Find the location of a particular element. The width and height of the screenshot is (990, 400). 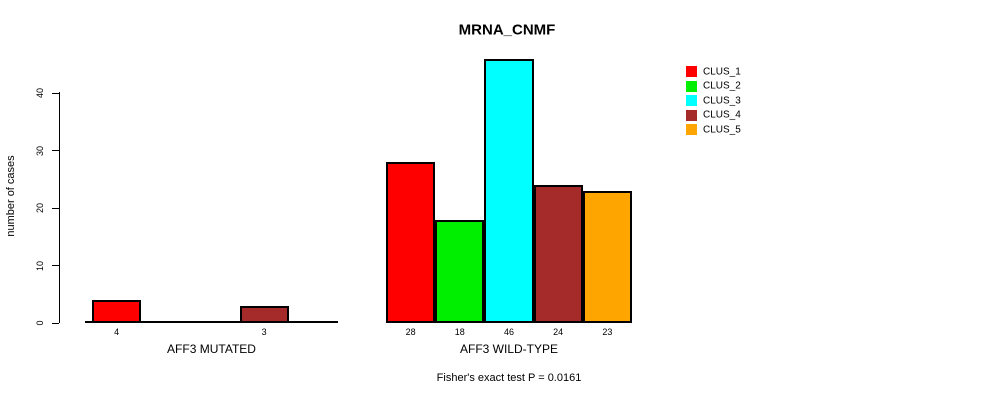

bar-value-label: 18 is located at coordinates (459, 332).